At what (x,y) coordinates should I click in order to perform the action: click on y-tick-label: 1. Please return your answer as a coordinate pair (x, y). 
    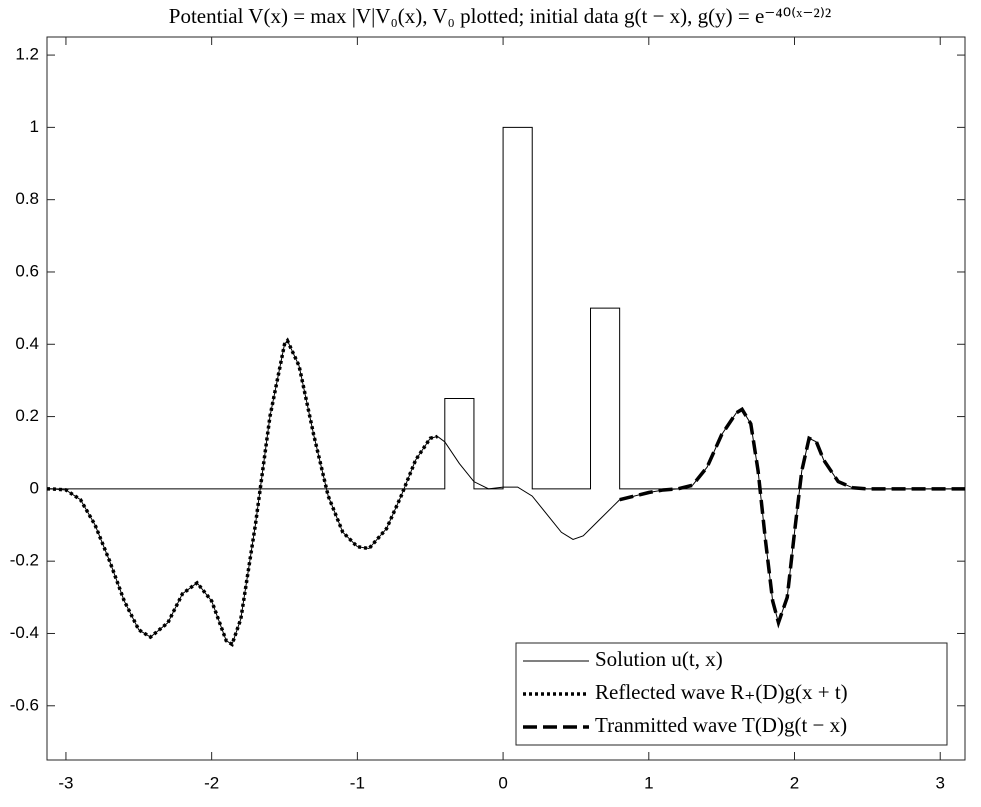
    Looking at the image, I should click on (34, 126).